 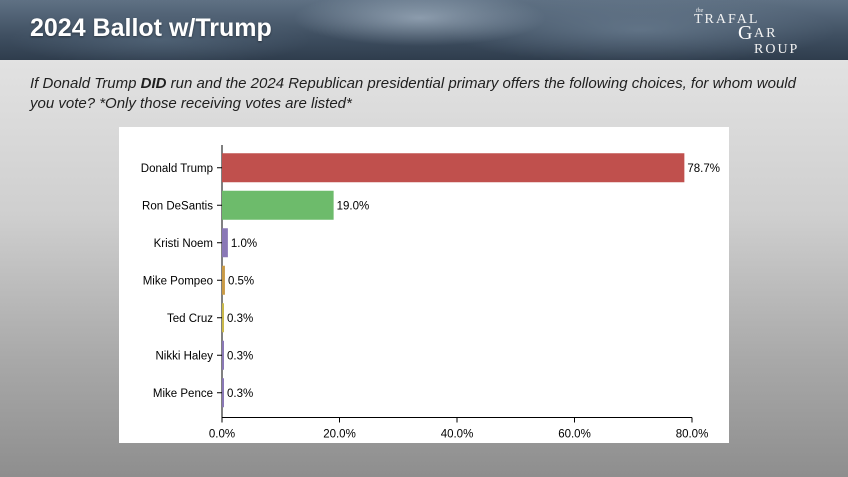 I want to click on question-before: If Donald Trump, so click(x=85, y=83).